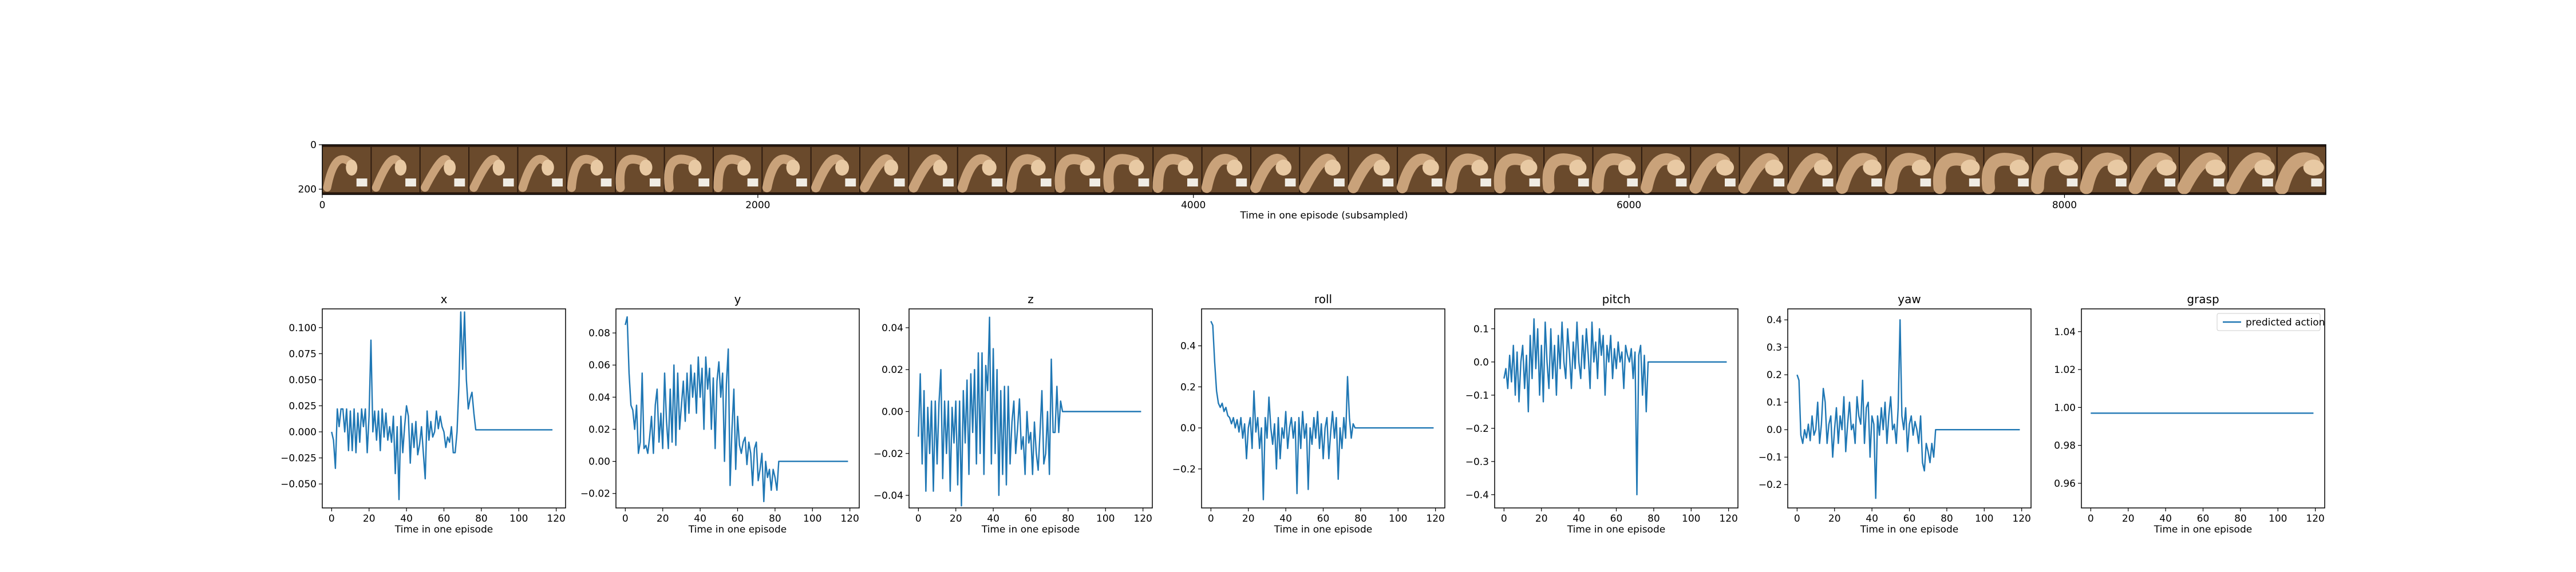 The height and width of the screenshot is (572, 2576). Describe the element at coordinates (1616, 299) in the screenshot. I see `subplot-title: pitch` at that location.